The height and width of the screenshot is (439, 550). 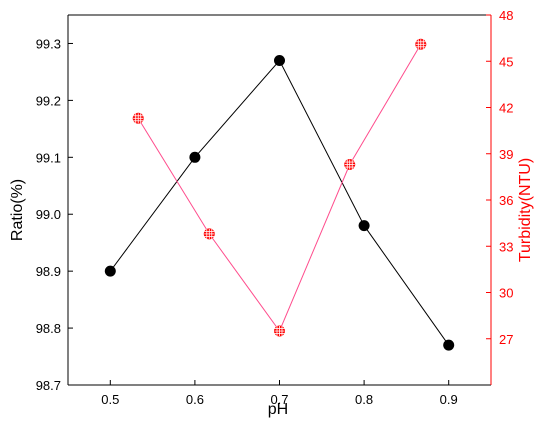 I want to click on y-right-tick-label: 33, so click(x=506, y=246).